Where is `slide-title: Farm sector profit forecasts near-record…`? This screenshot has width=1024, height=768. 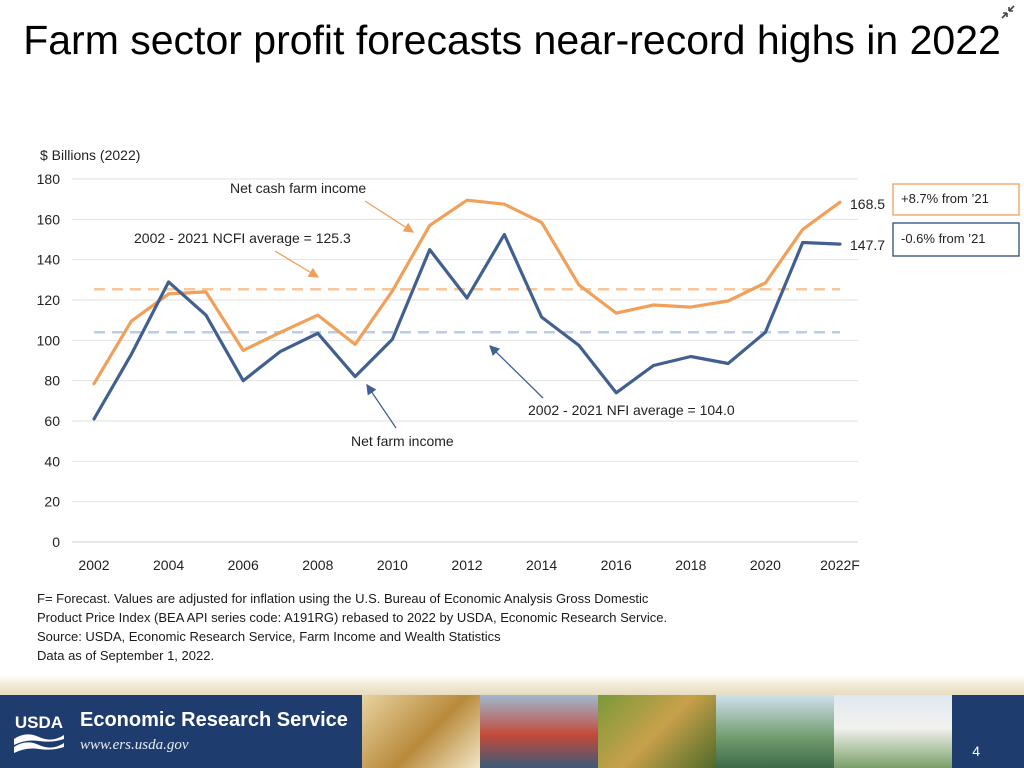 slide-title: Farm sector profit forecasts near-record… is located at coordinates (512, 40).